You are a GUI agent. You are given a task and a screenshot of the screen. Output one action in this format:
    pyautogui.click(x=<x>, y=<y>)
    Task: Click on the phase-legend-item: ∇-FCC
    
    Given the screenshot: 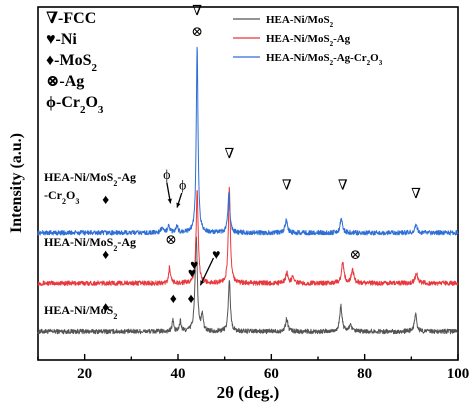 What is the action you would take?
    pyautogui.click(x=71, y=18)
    